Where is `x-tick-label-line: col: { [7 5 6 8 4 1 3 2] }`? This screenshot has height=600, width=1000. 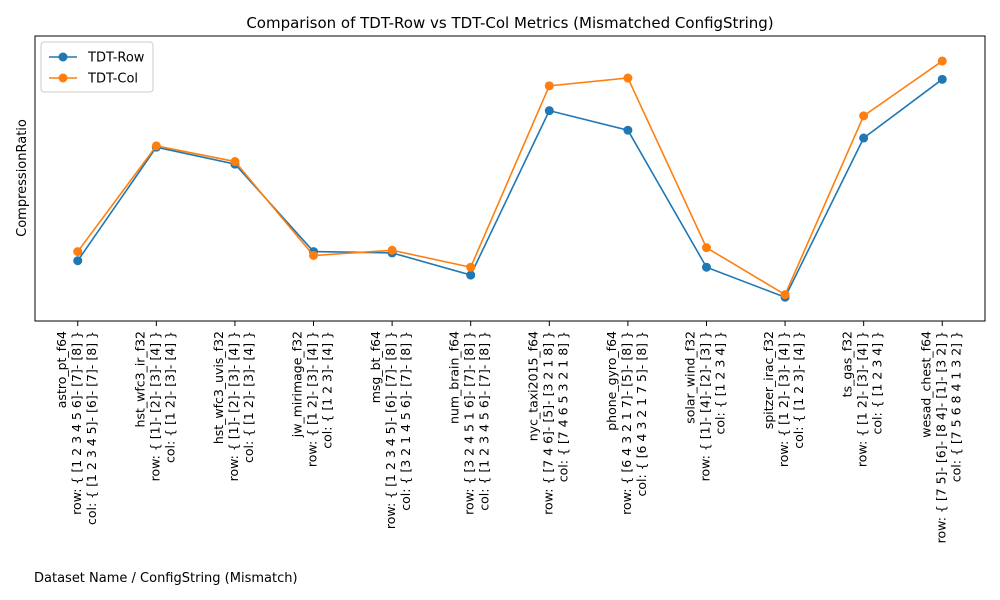
x-tick-label-line: col: { [7 5 6 8 4 1 3 2] } is located at coordinates (955, 406).